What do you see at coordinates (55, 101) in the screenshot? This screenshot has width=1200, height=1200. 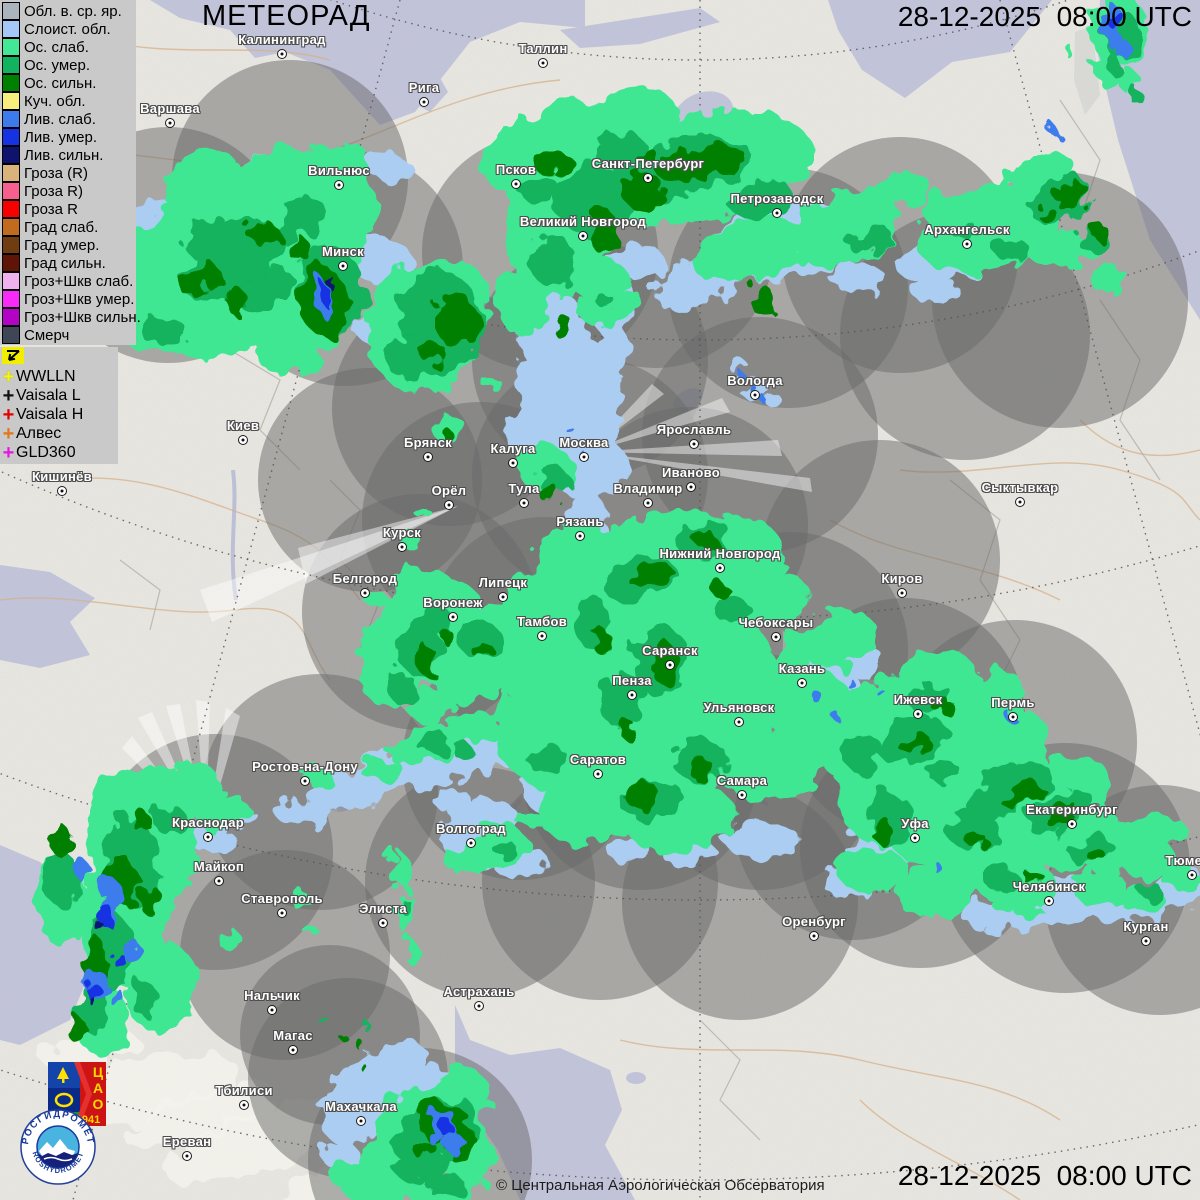 I see `legend-label: Куч. обл.` at bounding box center [55, 101].